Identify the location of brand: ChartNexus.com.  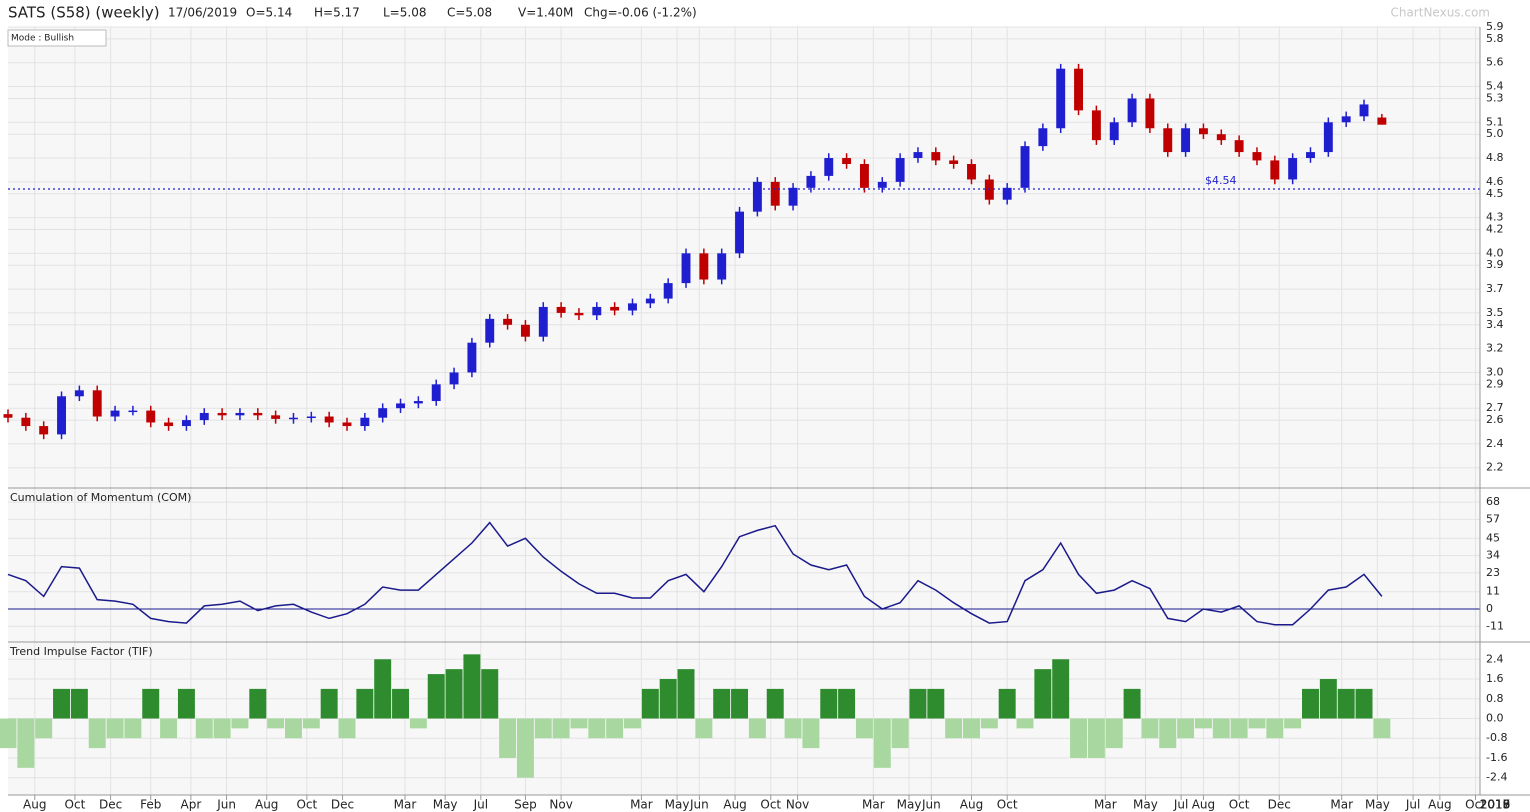
(1440, 13).